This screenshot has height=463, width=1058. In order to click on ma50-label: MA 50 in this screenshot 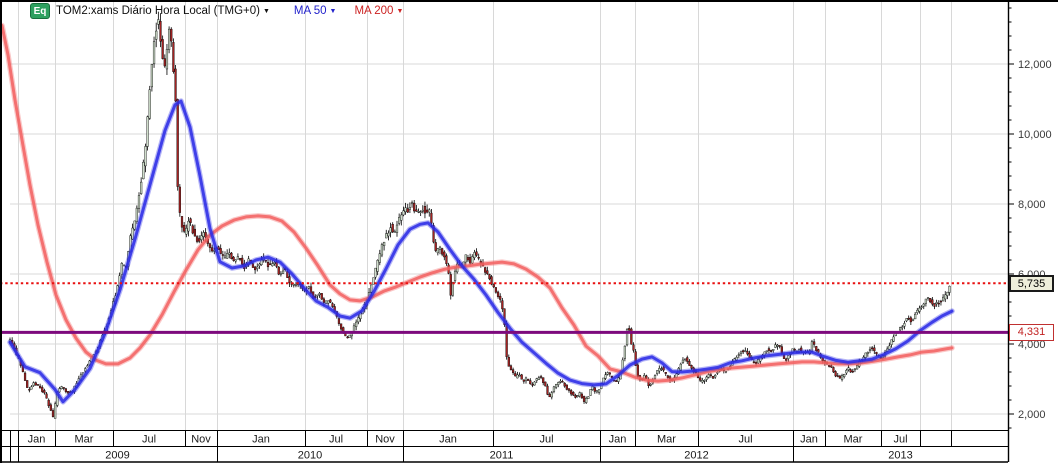, I will do `click(310, 11)`.